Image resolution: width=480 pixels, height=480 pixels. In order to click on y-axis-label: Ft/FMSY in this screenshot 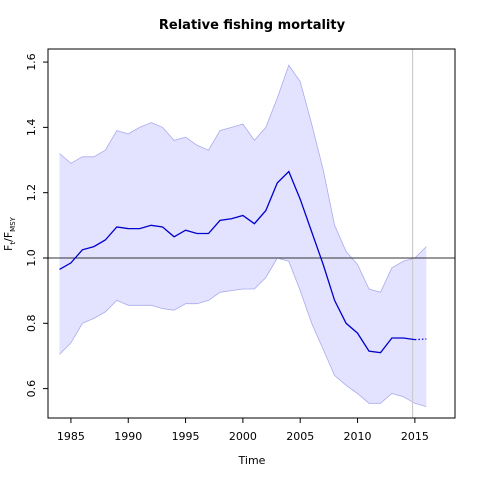, I will do `click(9, 233)`.